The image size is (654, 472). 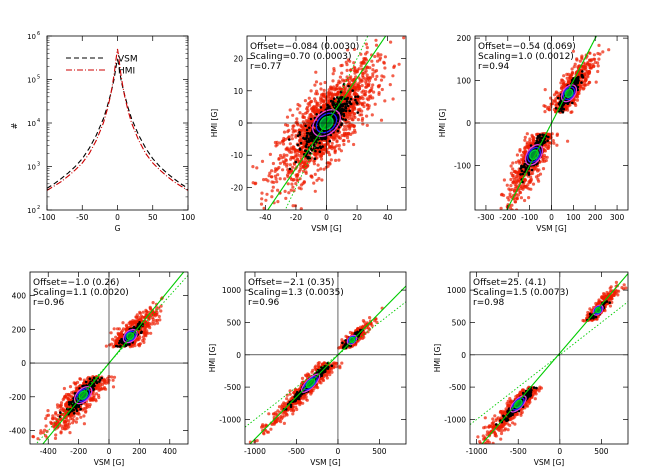 What do you see at coordinates (238, 91) in the screenshot?
I see `y-tick-label: 10` at bounding box center [238, 91].